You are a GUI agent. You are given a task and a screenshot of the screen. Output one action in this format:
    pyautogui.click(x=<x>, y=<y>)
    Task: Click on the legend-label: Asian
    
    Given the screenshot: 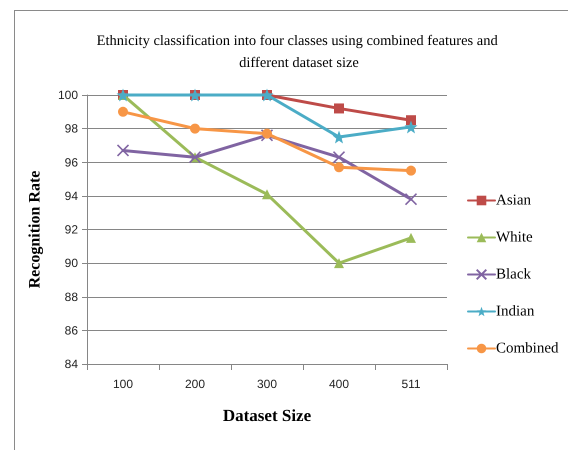 What is the action you would take?
    pyautogui.click(x=514, y=200)
    